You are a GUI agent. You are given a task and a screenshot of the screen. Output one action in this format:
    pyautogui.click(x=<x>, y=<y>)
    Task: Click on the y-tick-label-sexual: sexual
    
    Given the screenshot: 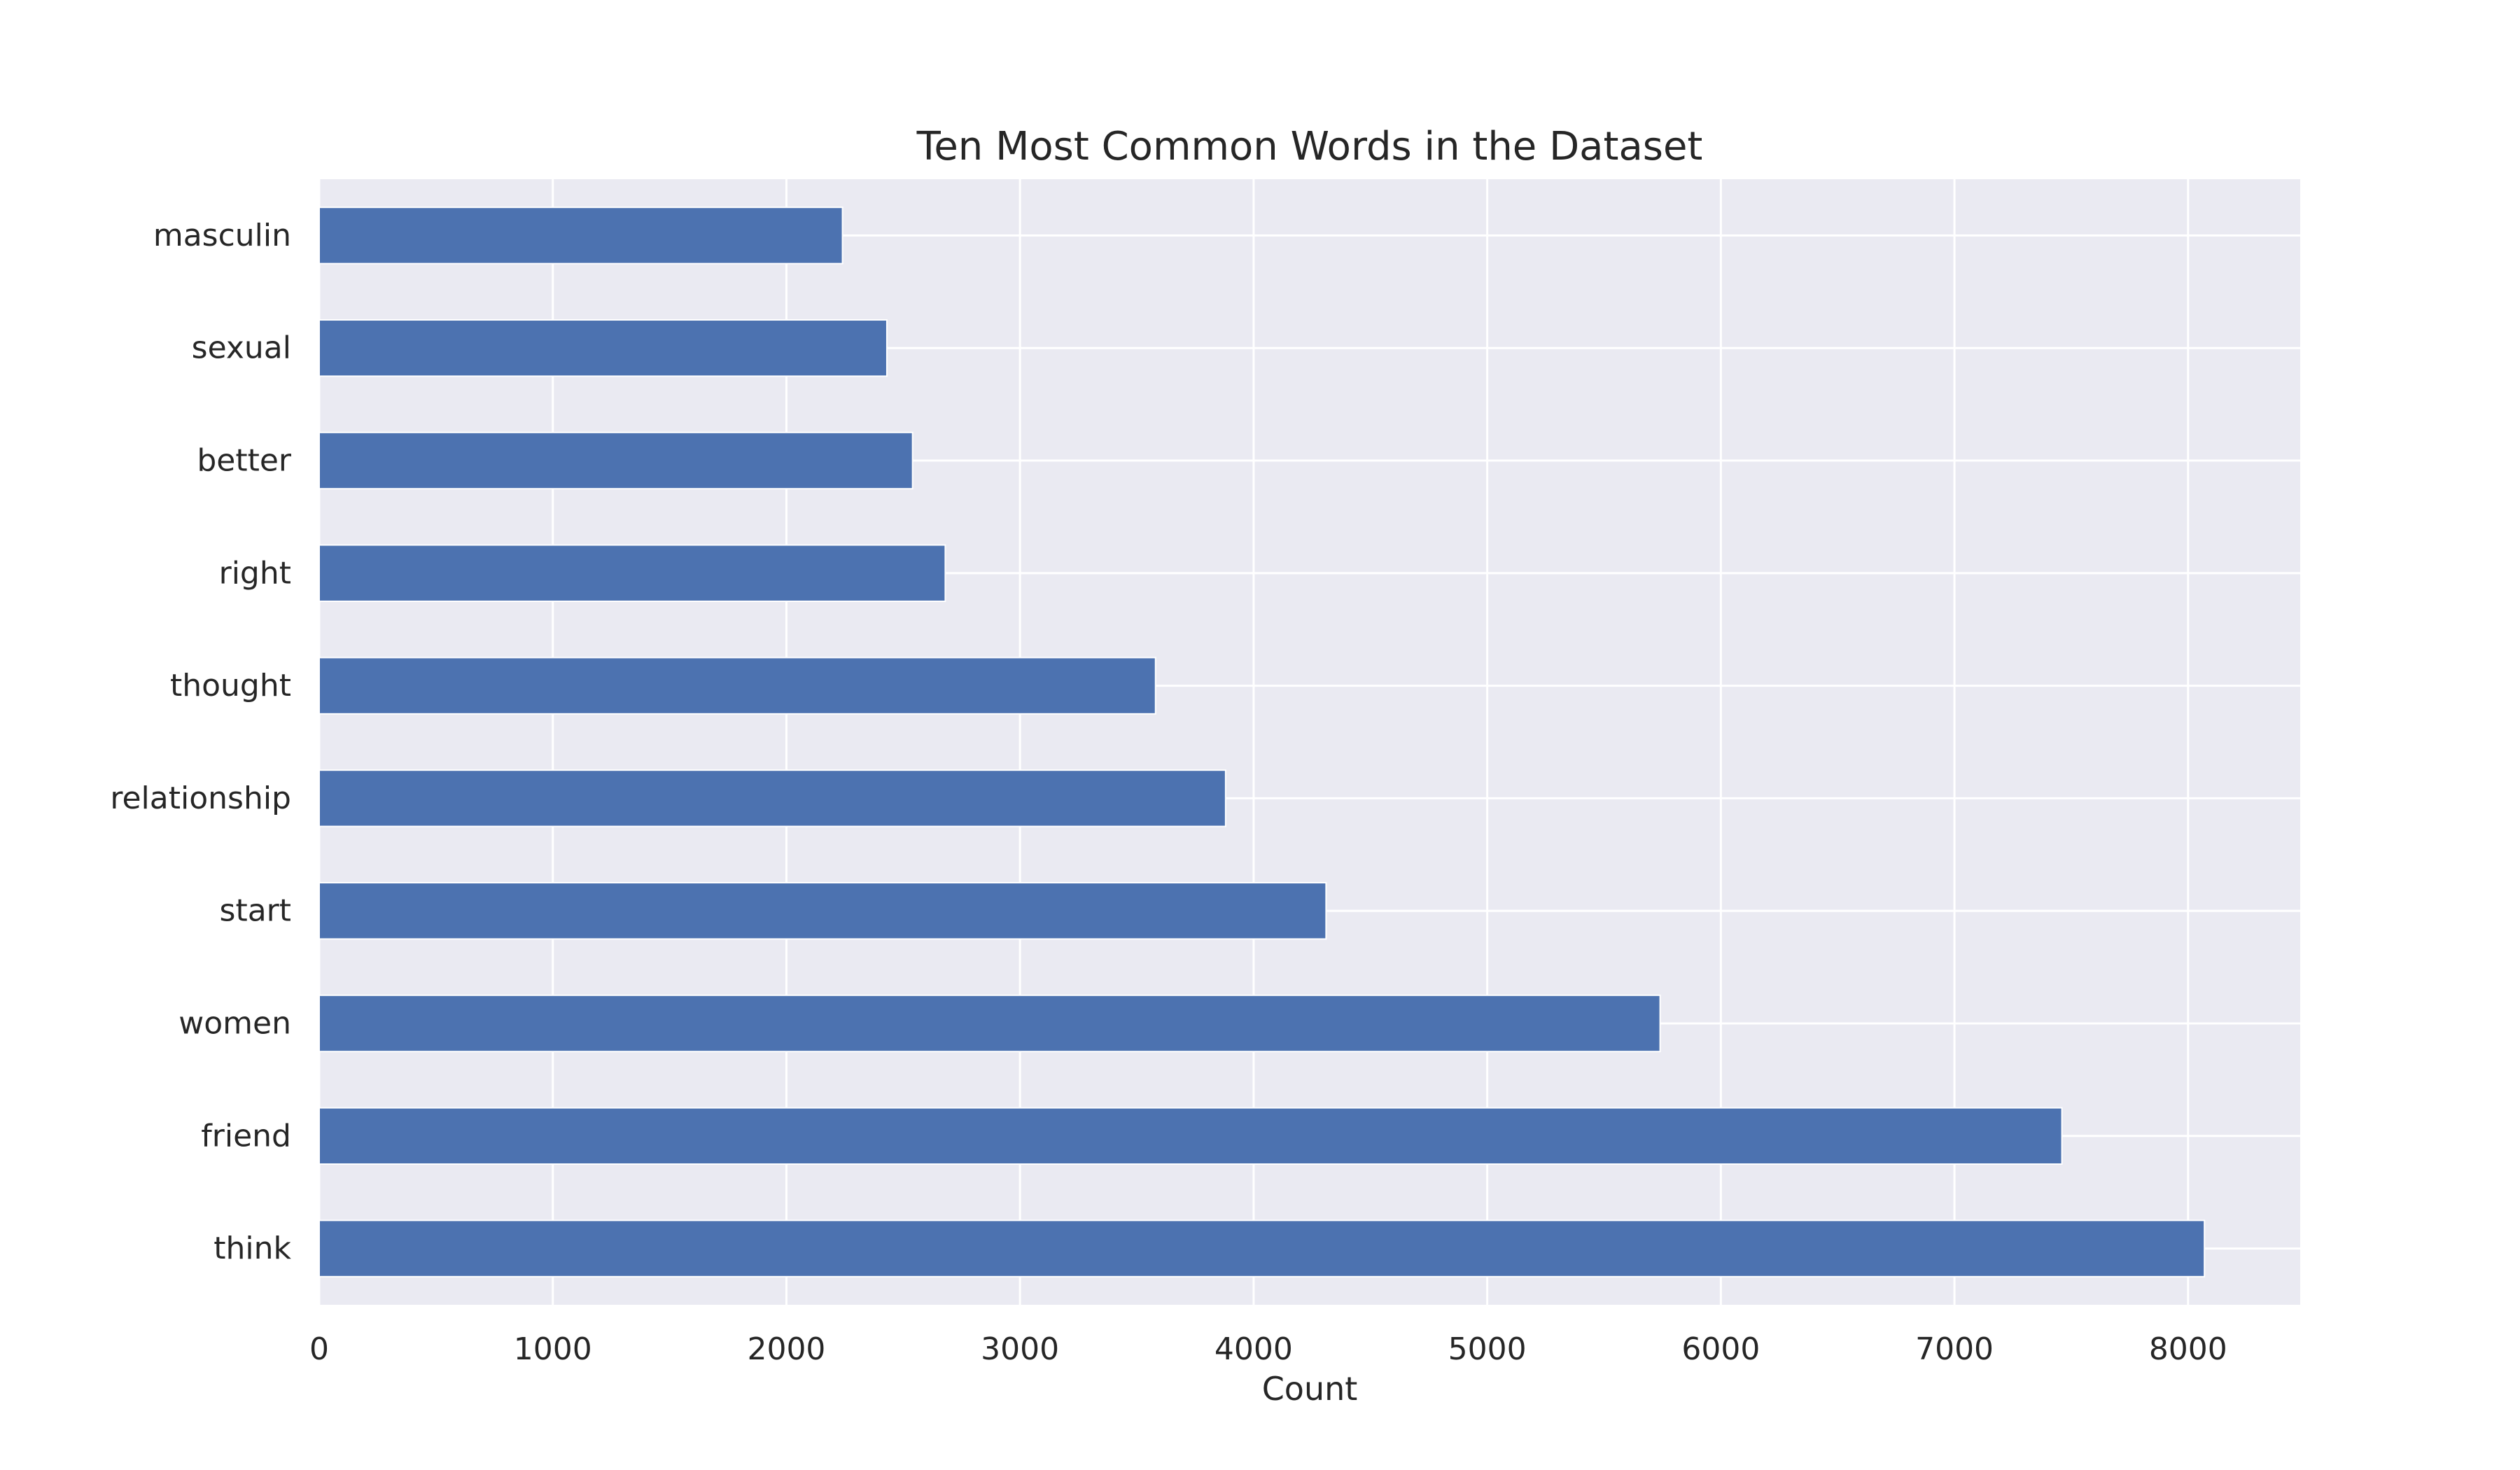 What is the action you would take?
    pyautogui.click(x=241, y=348)
    